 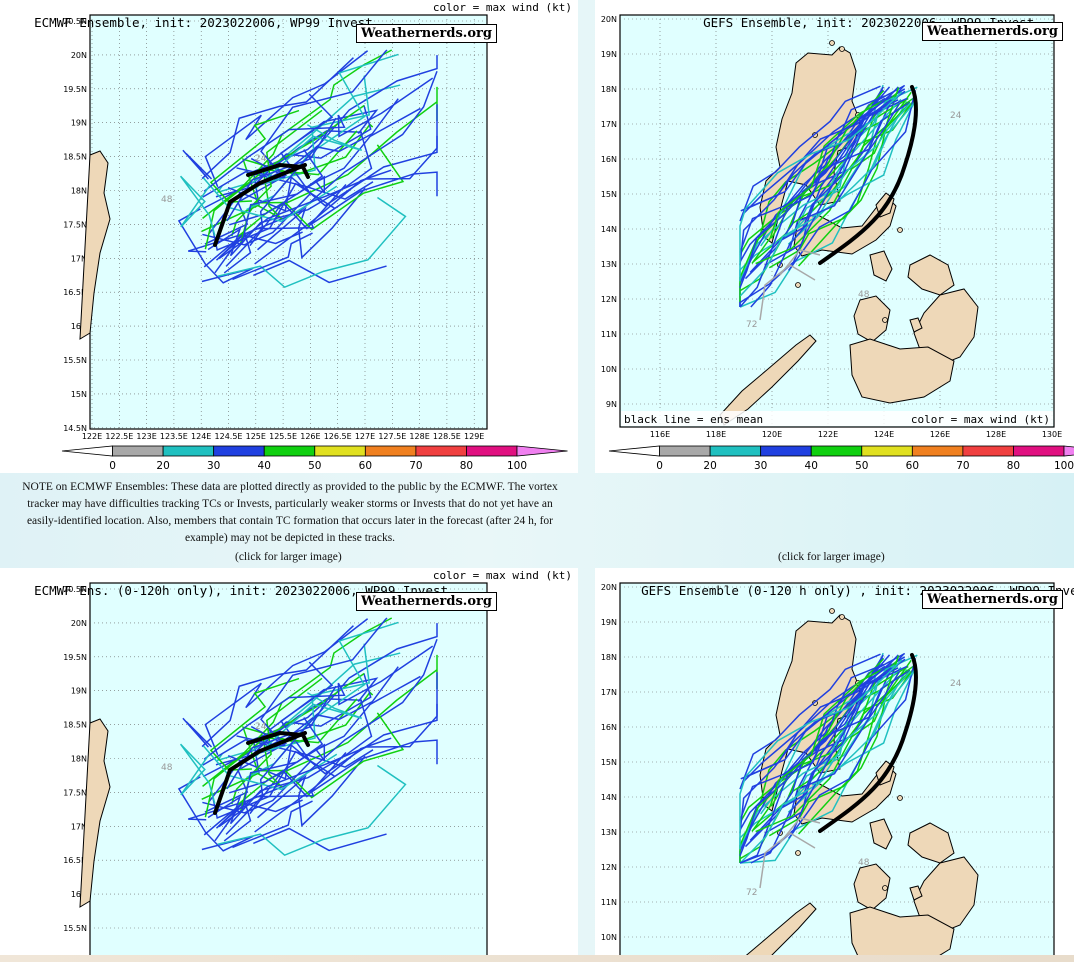 What do you see at coordinates (466, 466) in the screenshot?
I see `colorbar-label: 80` at bounding box center [466, 466].